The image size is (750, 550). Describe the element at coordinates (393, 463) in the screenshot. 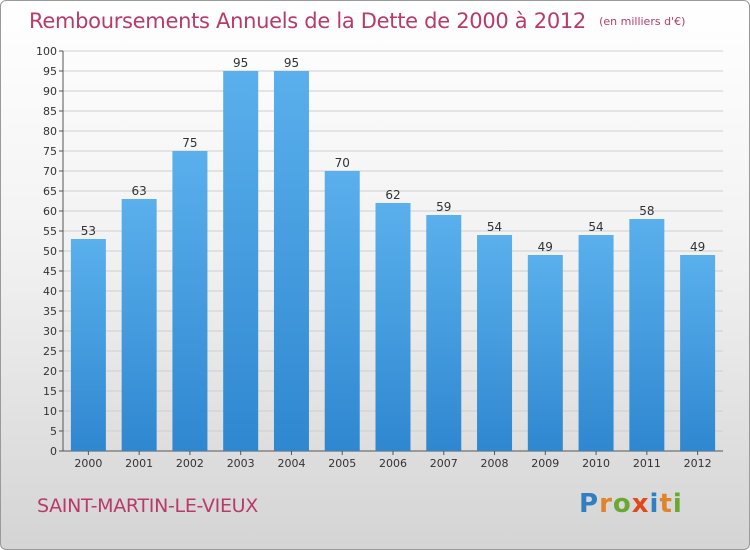

I see `x-tick-label: 2006` at that location.